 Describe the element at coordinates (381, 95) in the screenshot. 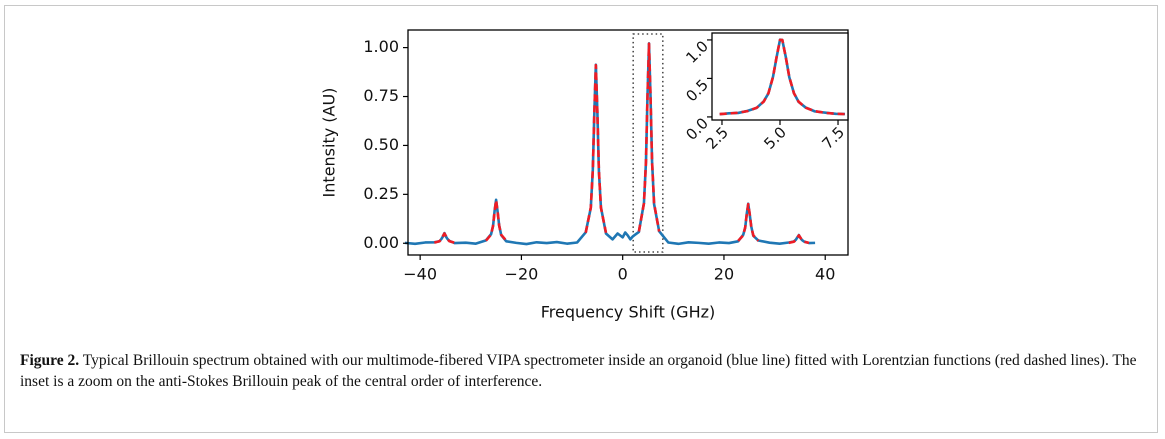

I see `y-tick-label: 0.75` at that location.